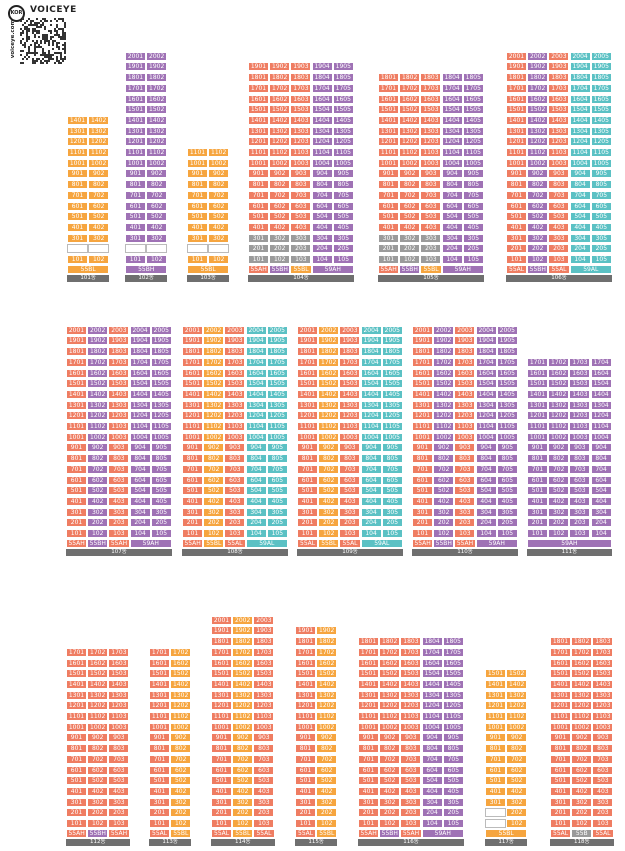  I want to click on building-name: 116동, so click(411, 842).